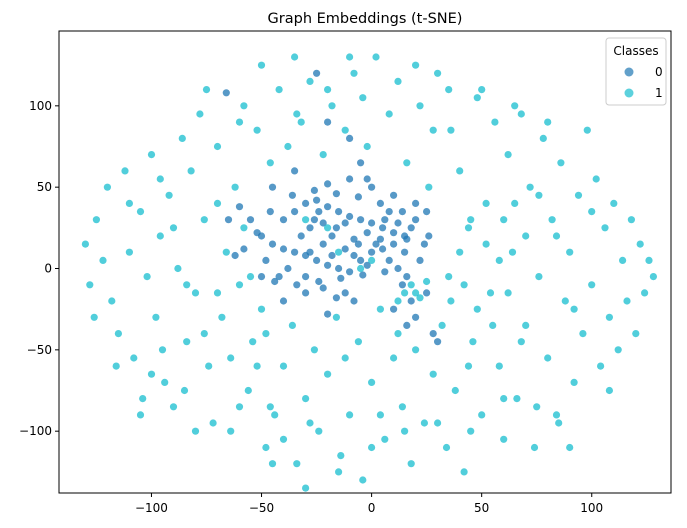 This screenshot has width=687, height=528. What do you see at coordinates (636, 71) in the screenshot?
I see `legend-box` at bounding box center [636, 71].